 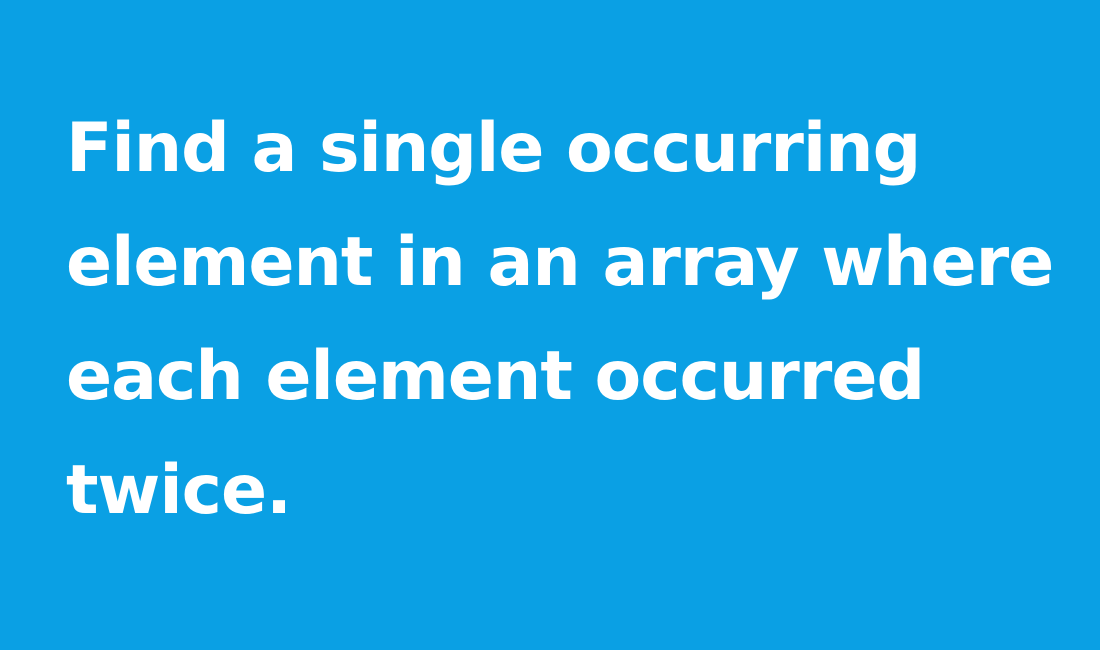 I want to click on title-line-2: element in an array where, so click(x=560, y=262).